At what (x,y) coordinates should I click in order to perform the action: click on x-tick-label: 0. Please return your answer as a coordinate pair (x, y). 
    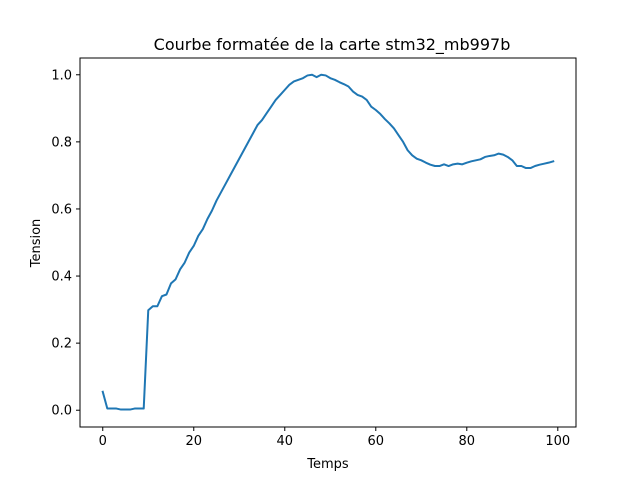
    Looking at the image, I should click on (103, 441).